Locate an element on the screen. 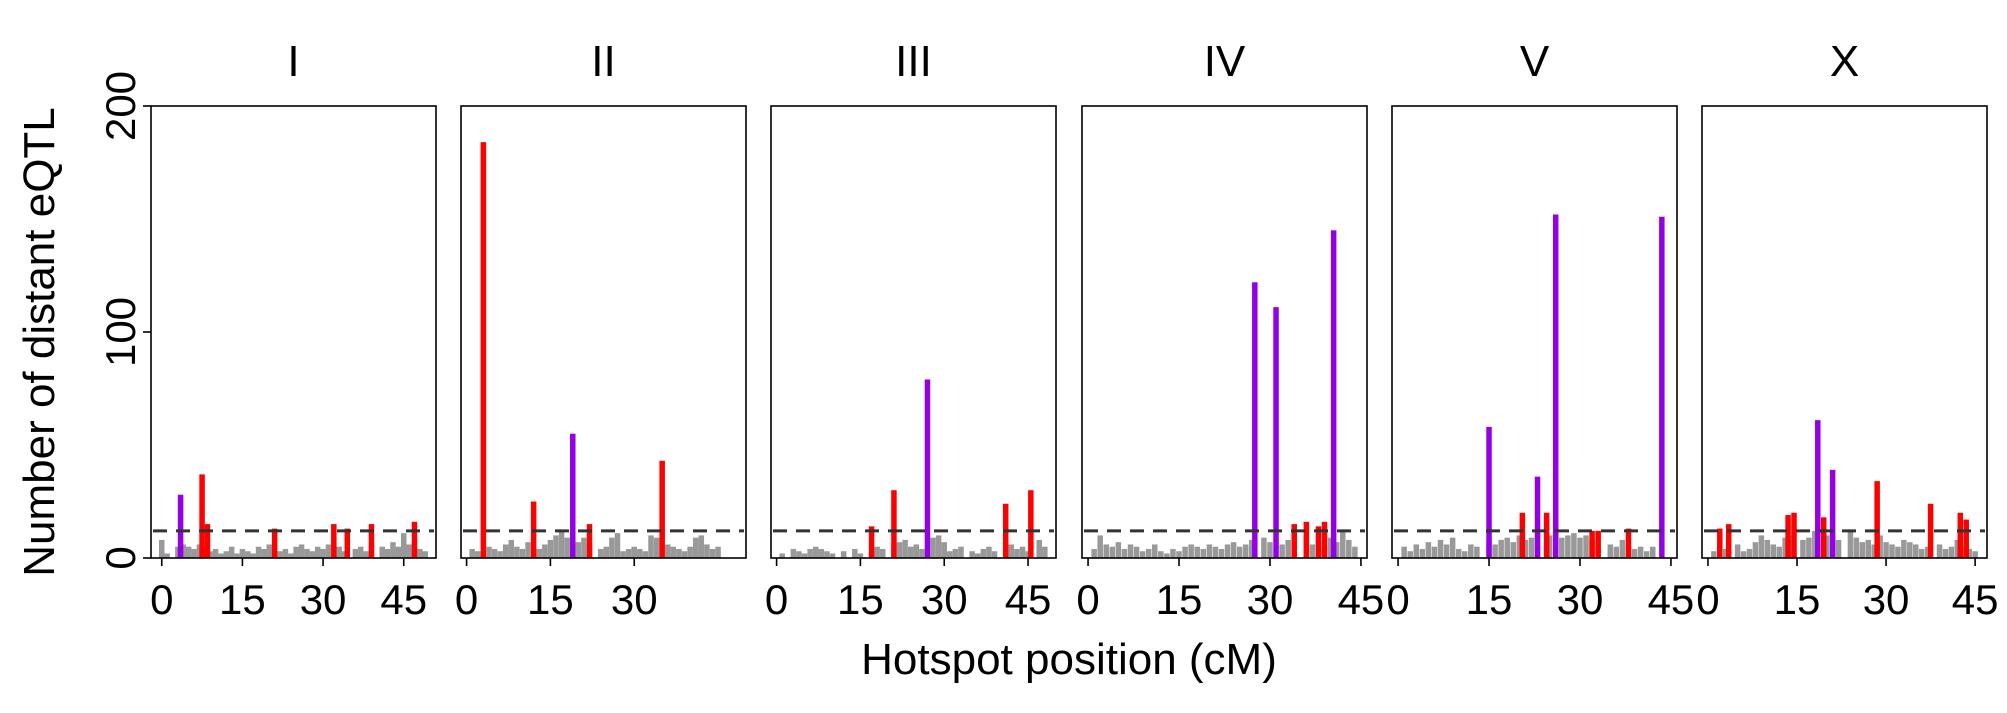 This screenshot has height=713, width=2007. panel-iii-bar-purple is located at coordinates (927, 468).